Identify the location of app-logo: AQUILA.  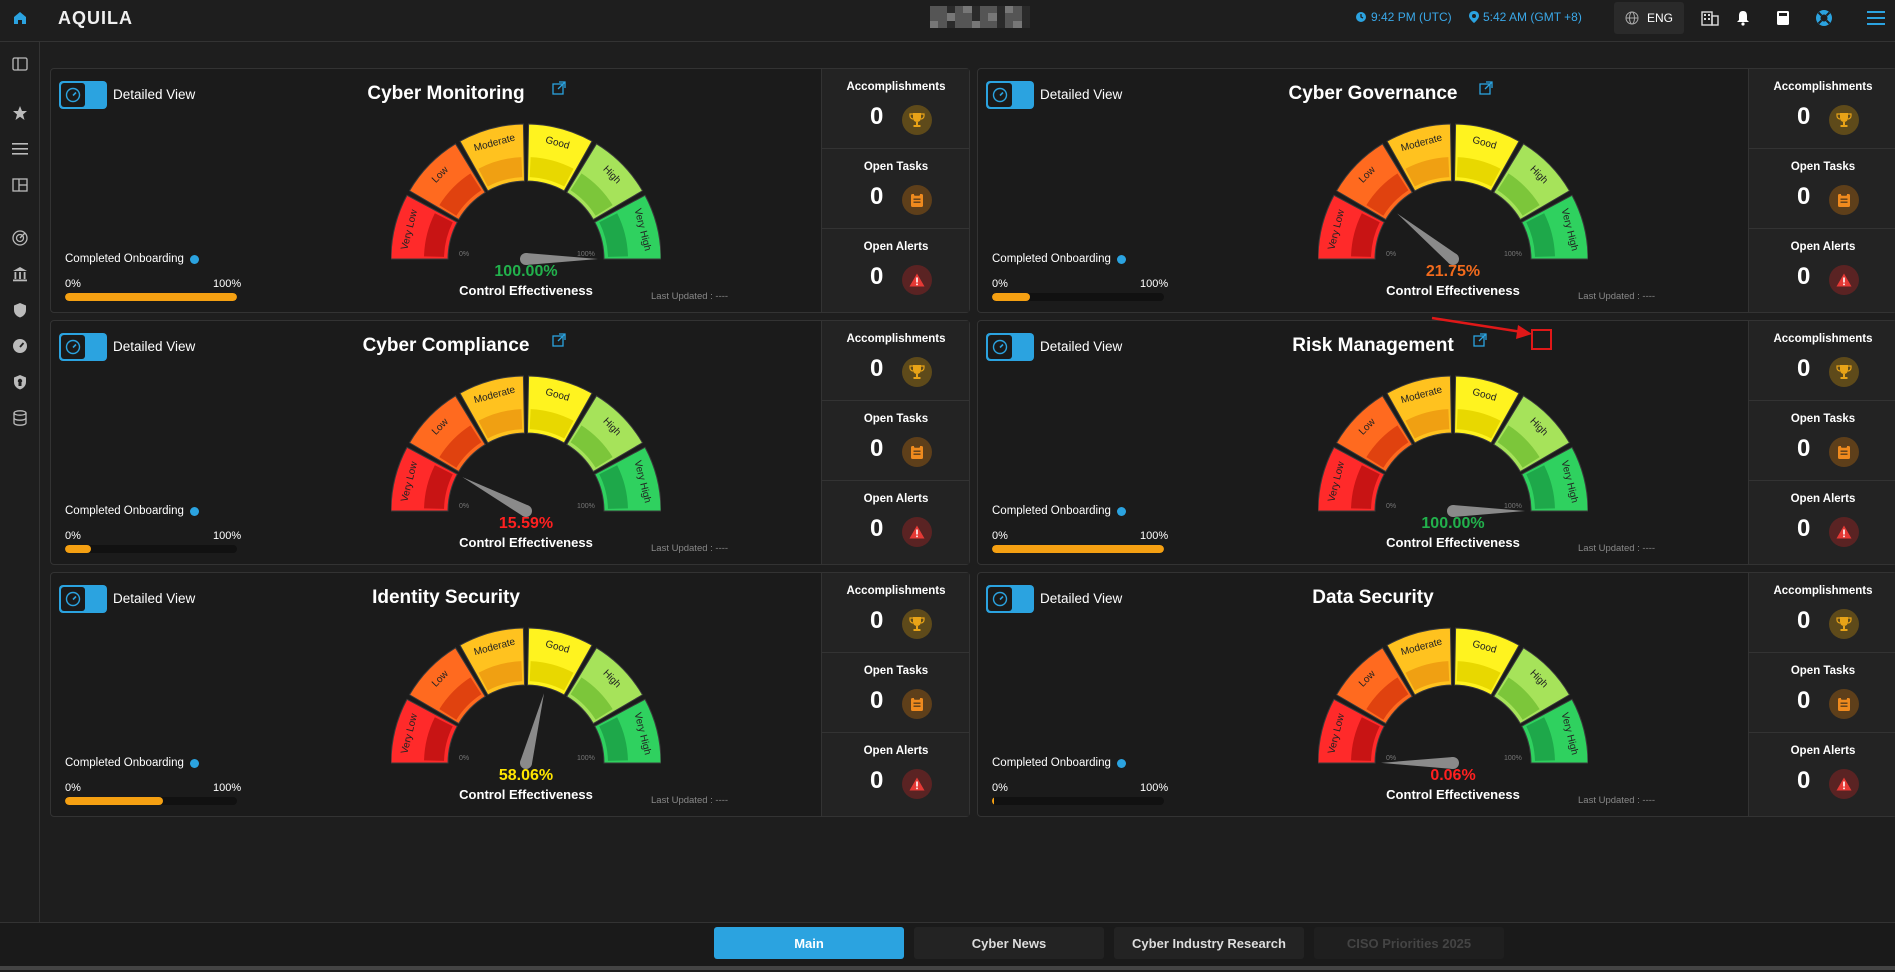
(95, 18).